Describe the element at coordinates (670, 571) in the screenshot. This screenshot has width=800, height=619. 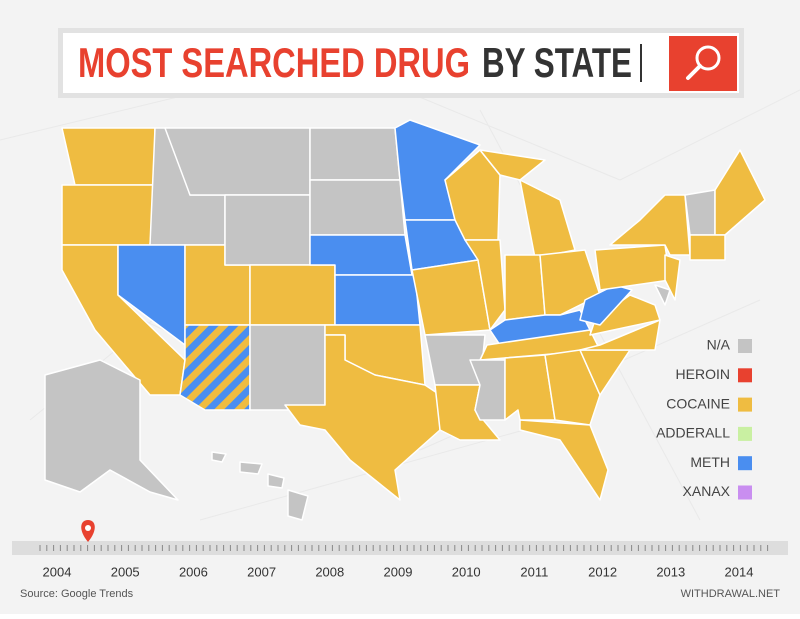
I see `year-label: 2013` at that location.